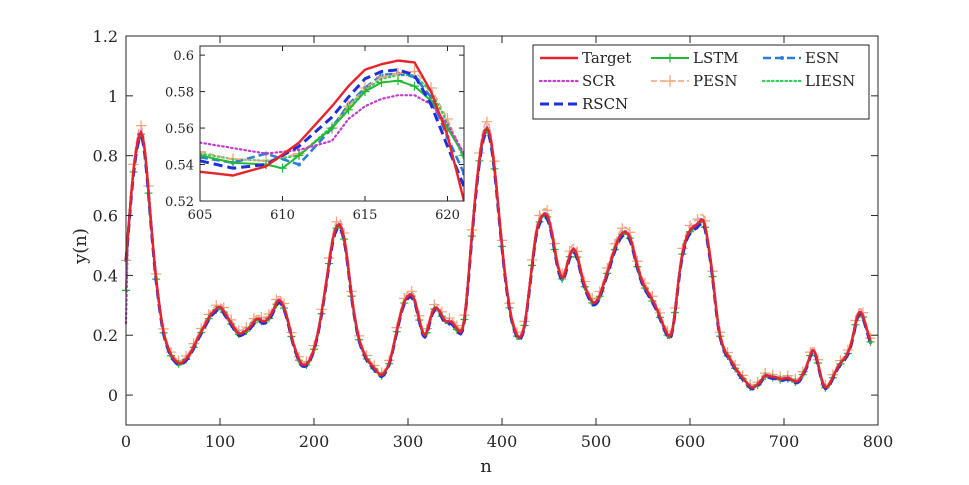  I want to click on y-tick-label: 0.4, so click(105, 275).